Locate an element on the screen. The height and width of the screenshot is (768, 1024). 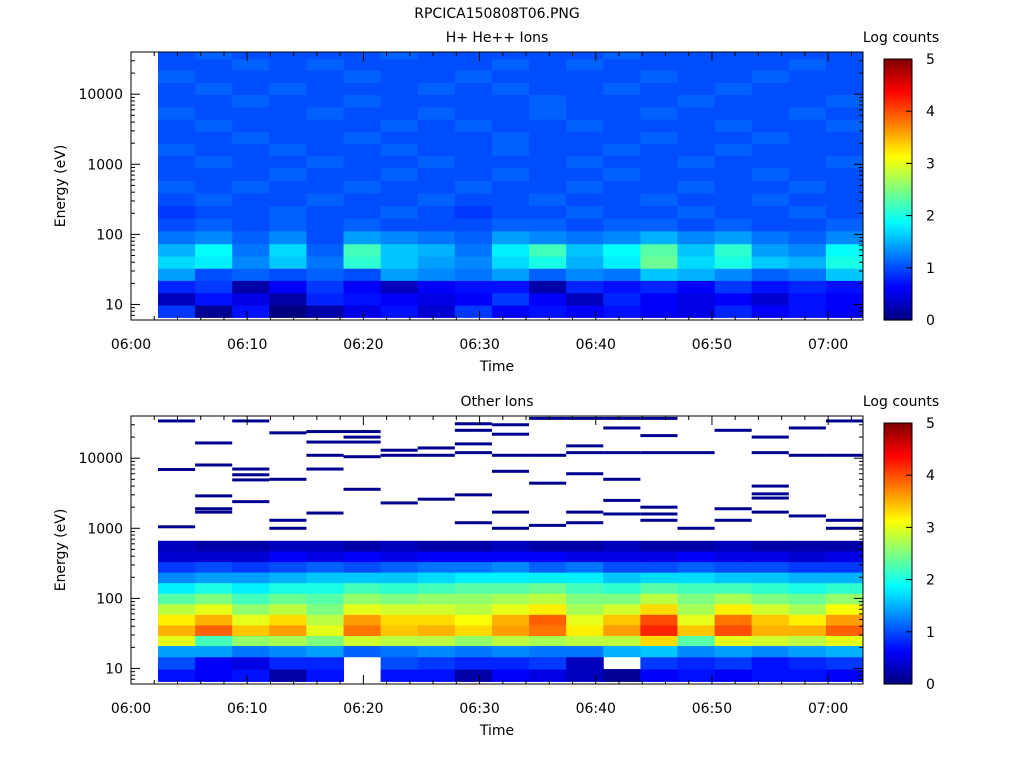
x-tick-label: 06:40 is located at coordinates (596, 345).